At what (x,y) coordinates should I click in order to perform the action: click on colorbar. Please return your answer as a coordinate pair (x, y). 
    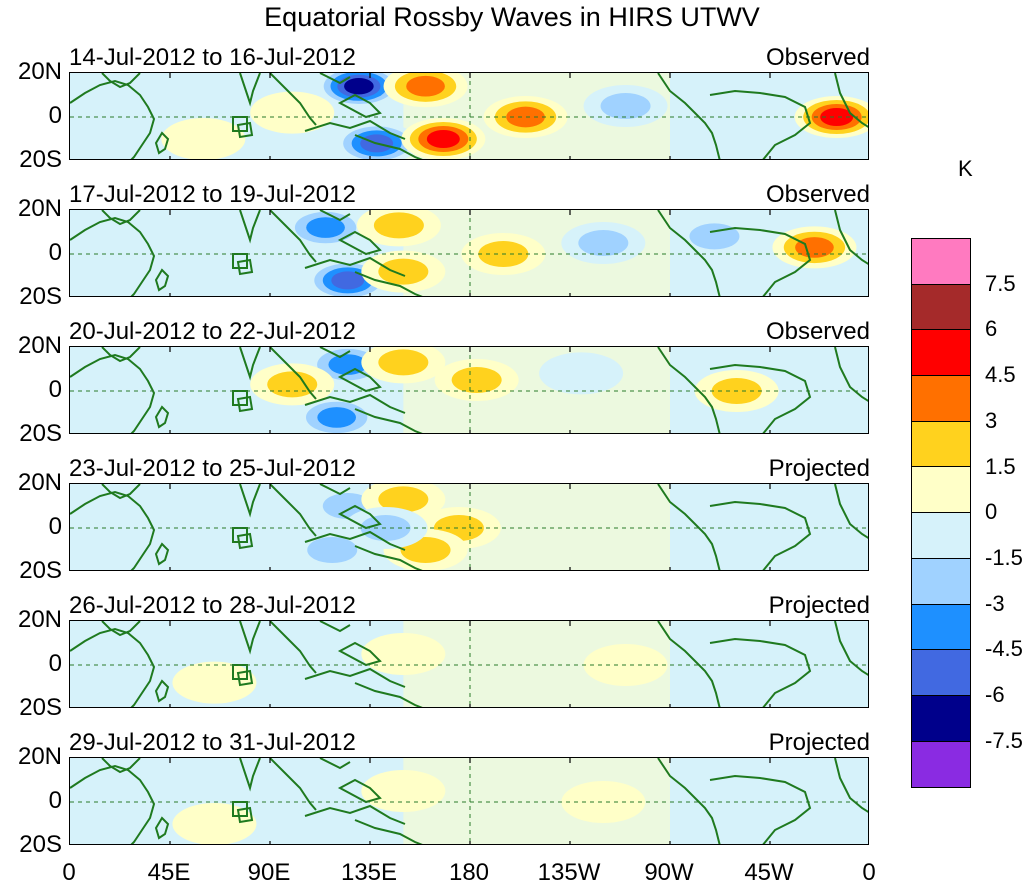
    Looking at the image, I should click on (941, 513).